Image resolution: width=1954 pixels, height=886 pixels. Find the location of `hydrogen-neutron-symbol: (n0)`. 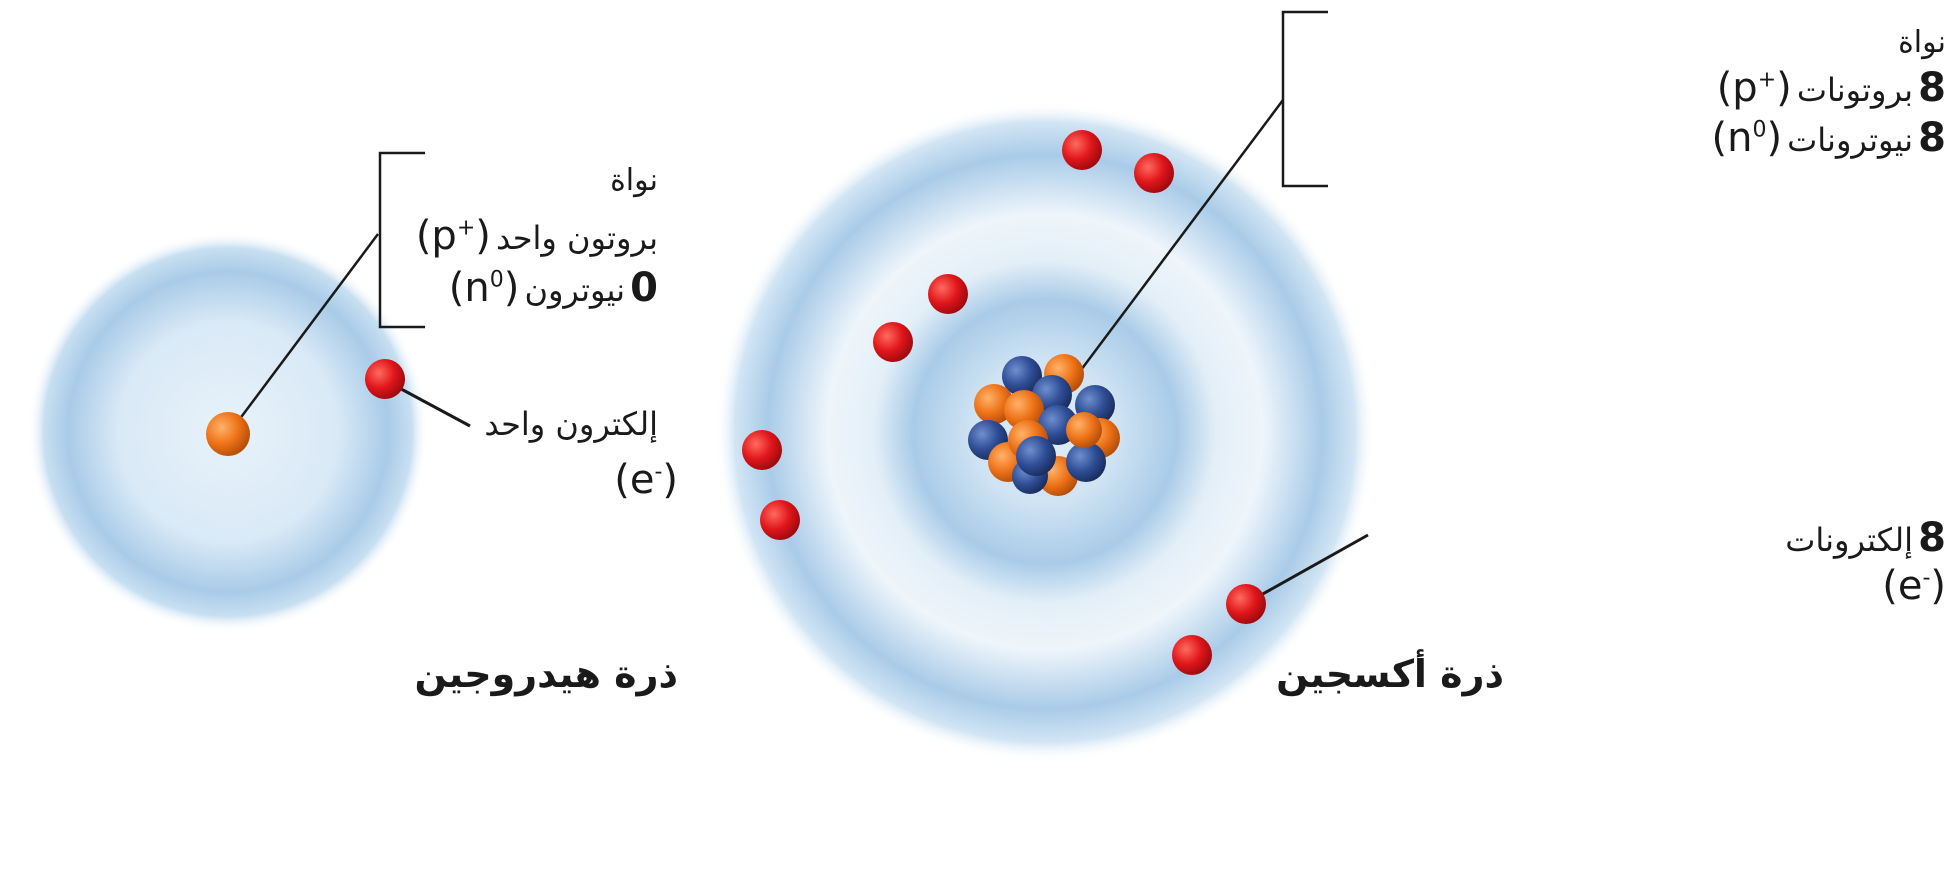

hydrogen-neutron-symbol: (n0) is located at coordinates (484, 288).